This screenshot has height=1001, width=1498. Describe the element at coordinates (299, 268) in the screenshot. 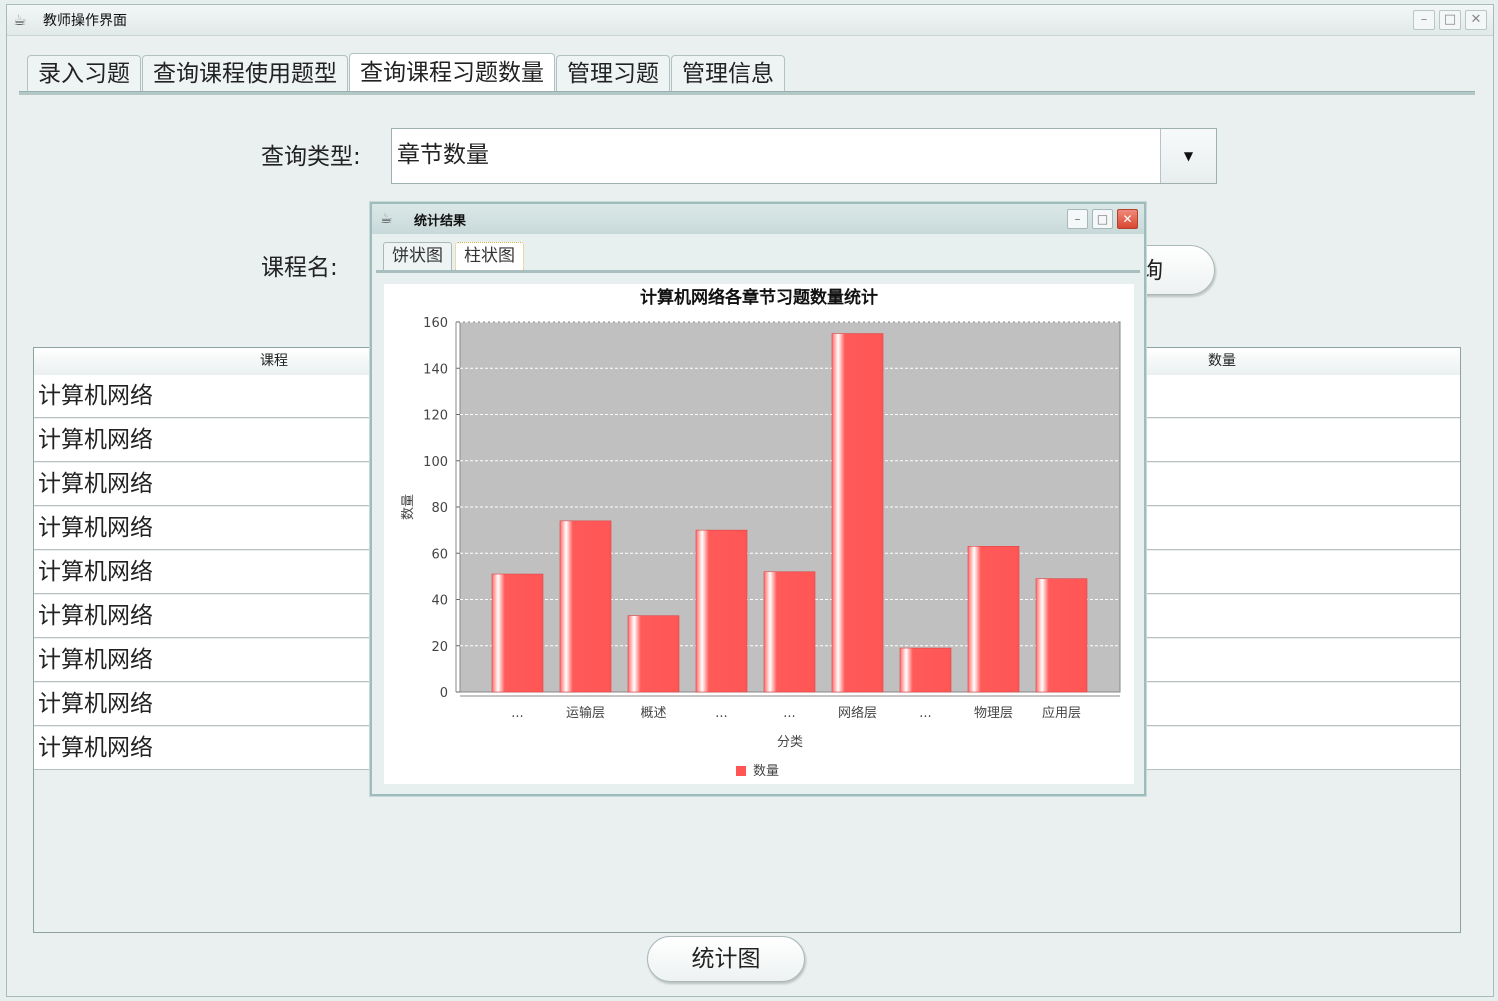

I see `course-name-label: 课程名:` at that location.